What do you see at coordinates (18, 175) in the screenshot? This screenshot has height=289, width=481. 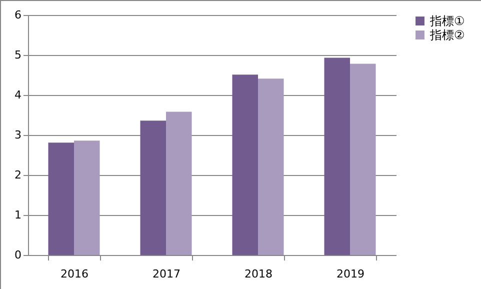 I see `y-tick-label: 2` at bounding box center [18, 175].